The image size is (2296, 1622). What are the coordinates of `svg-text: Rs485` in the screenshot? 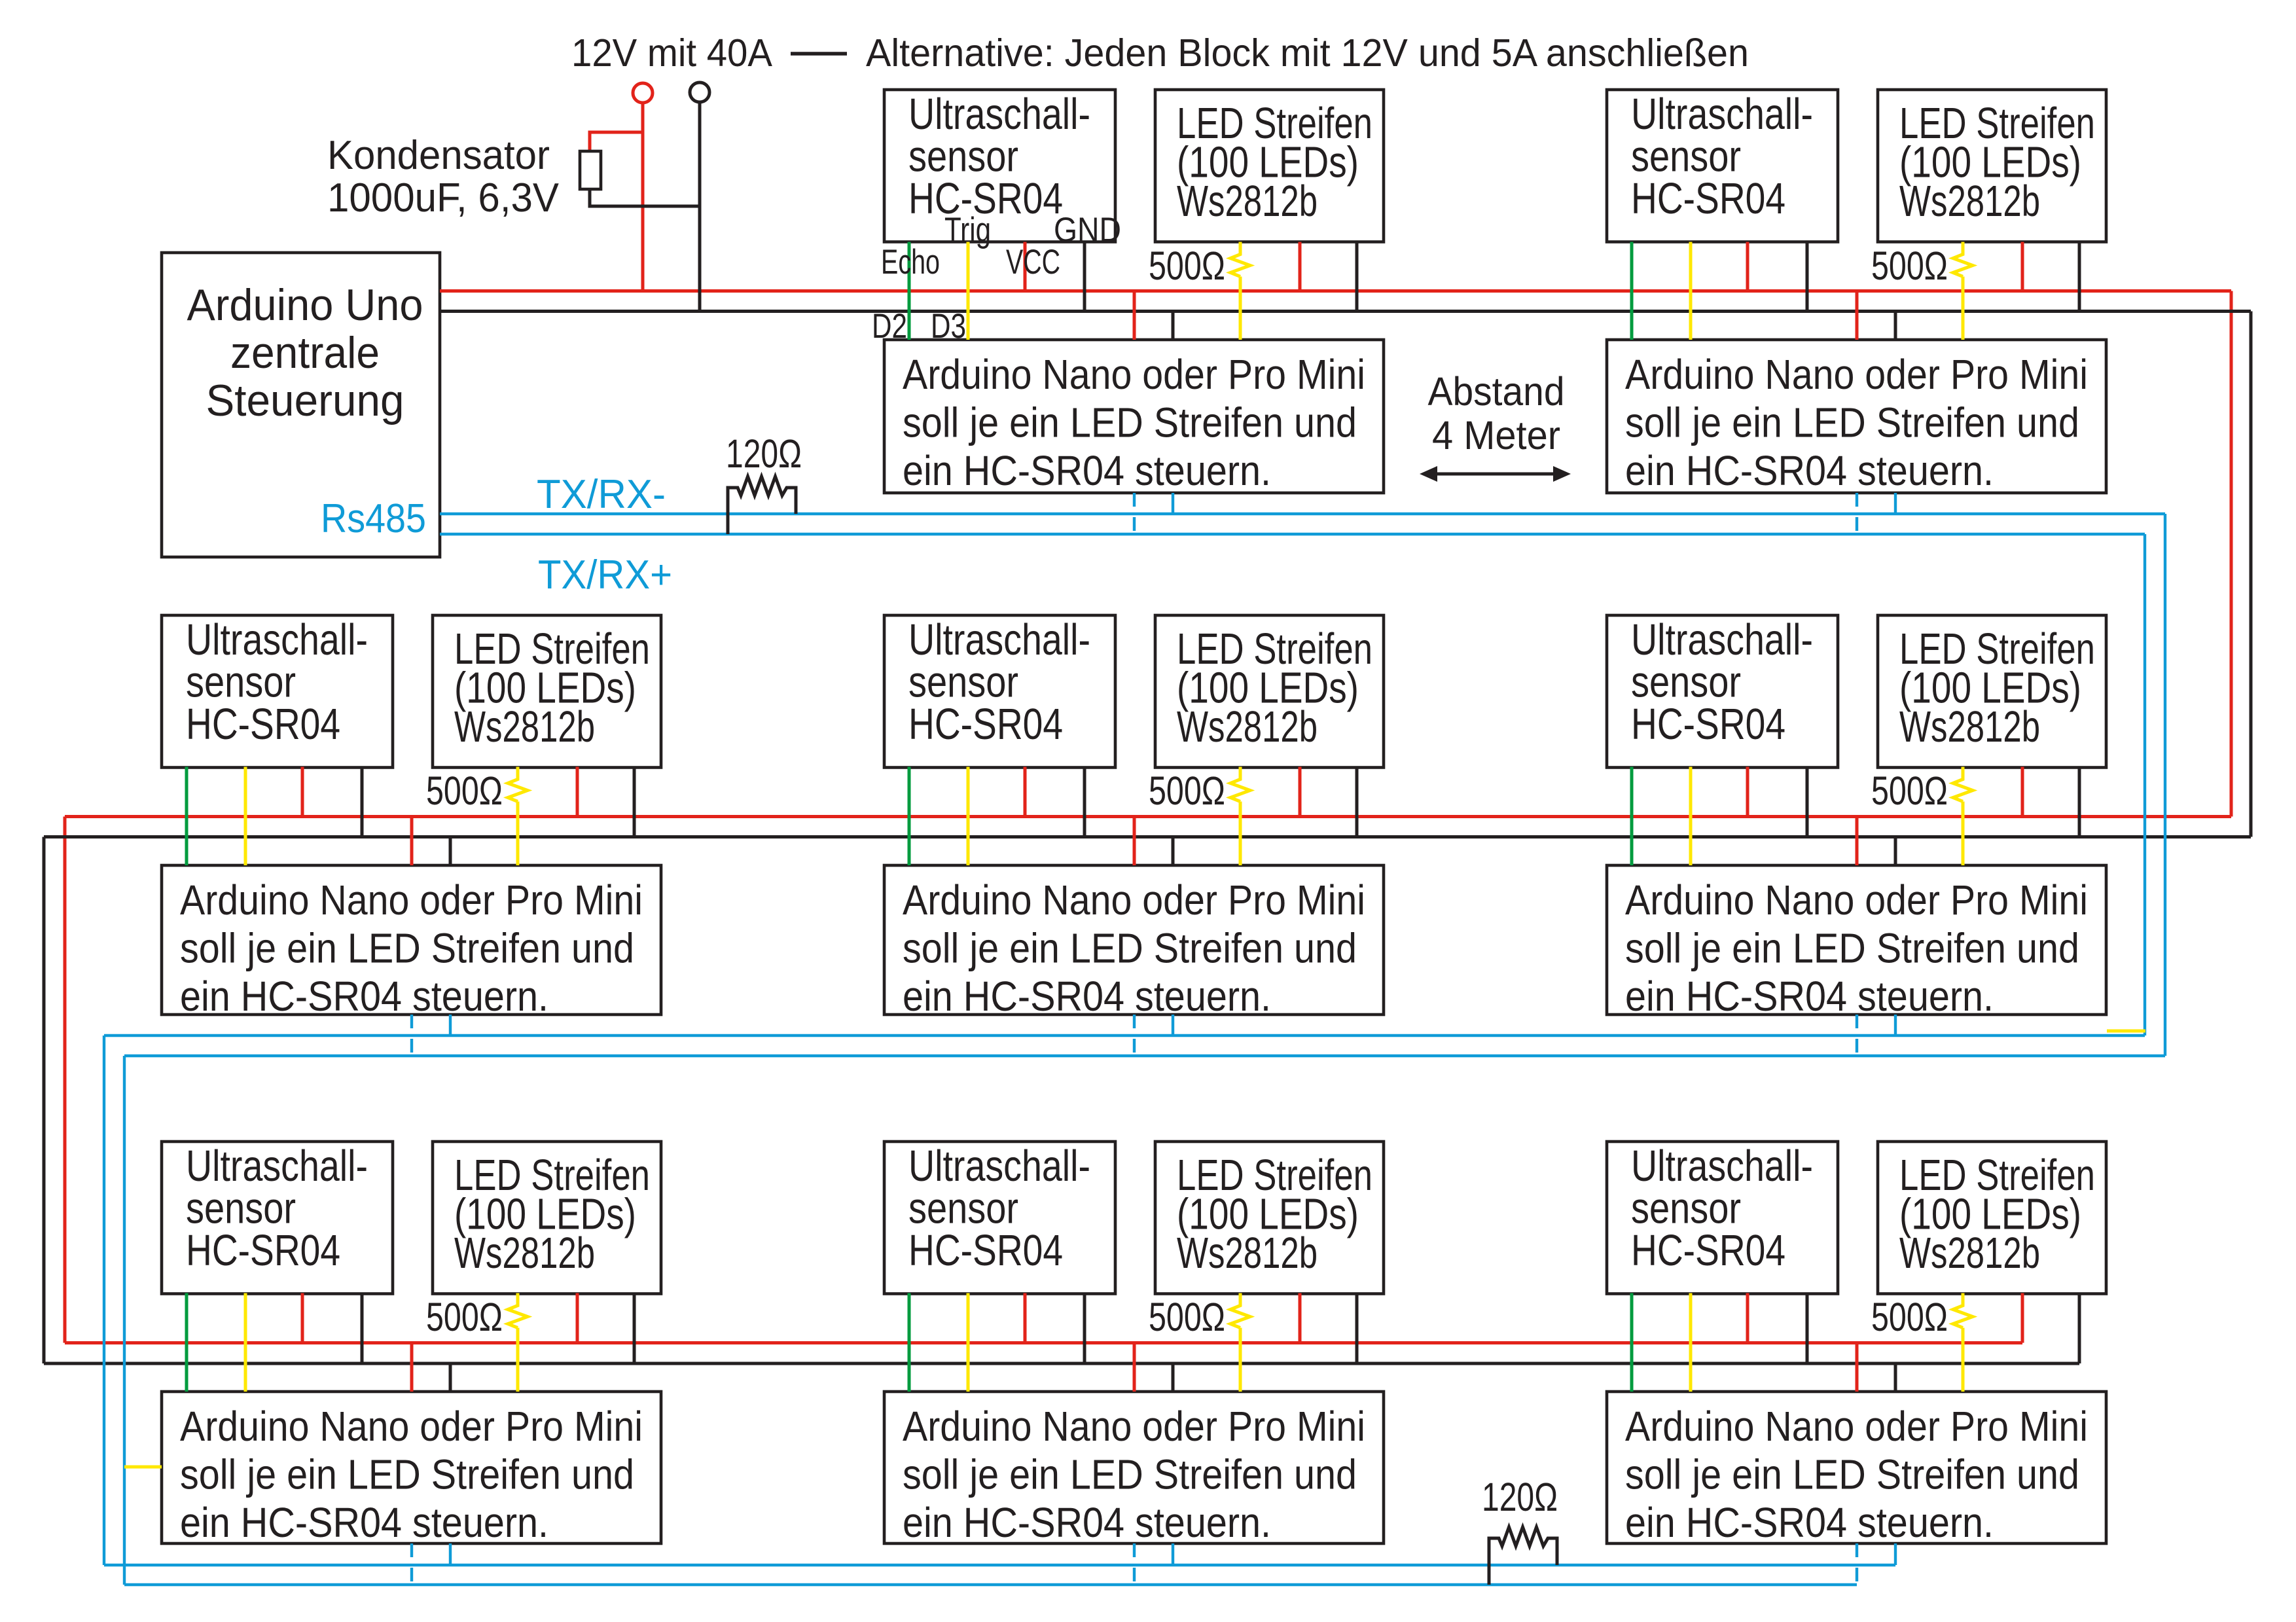 It's located at (373, 518).